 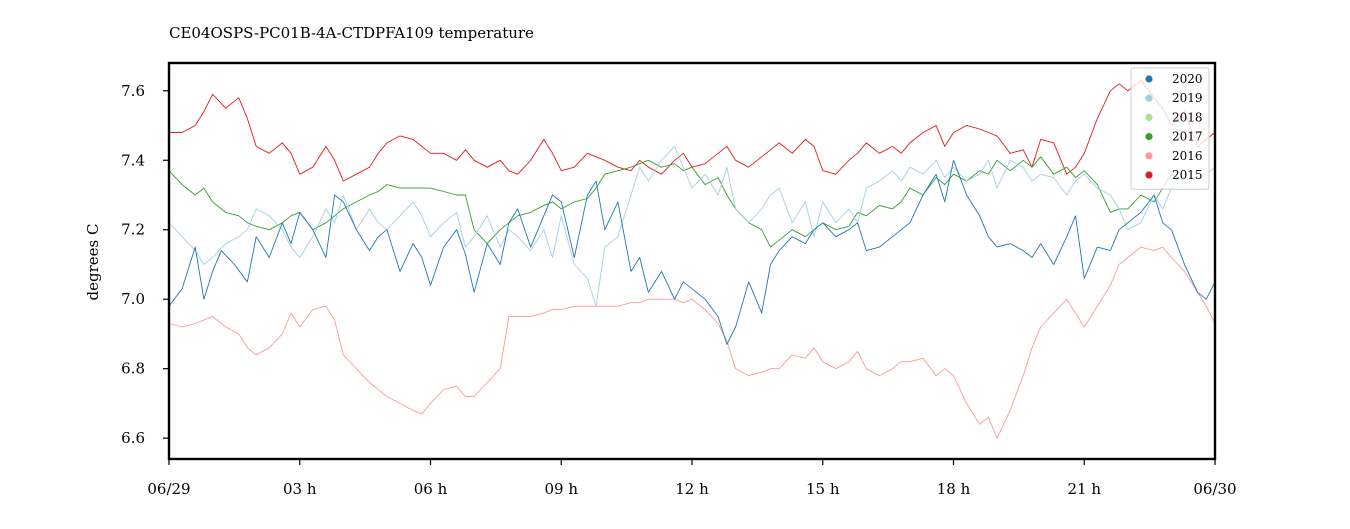 I want to click on x-tick-label: 06/30, so click(x=1214, y=489).